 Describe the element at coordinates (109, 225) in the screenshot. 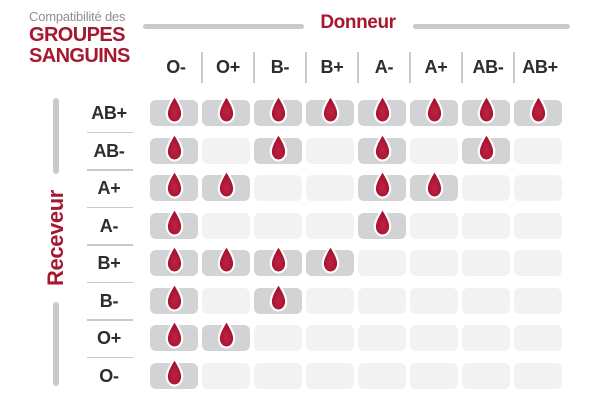

I see `receiver-label: A-` at that location.